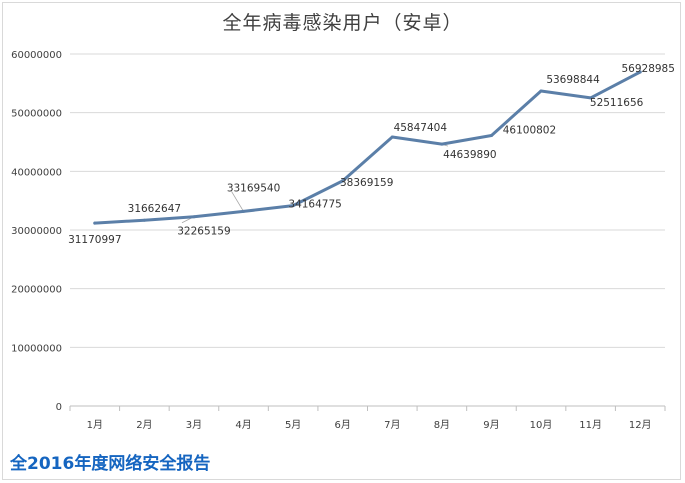  What do you see at coordinates (640, 425) in the screenshot?
I see `x-tick-label: 12月` at bounding box center [640, 425].